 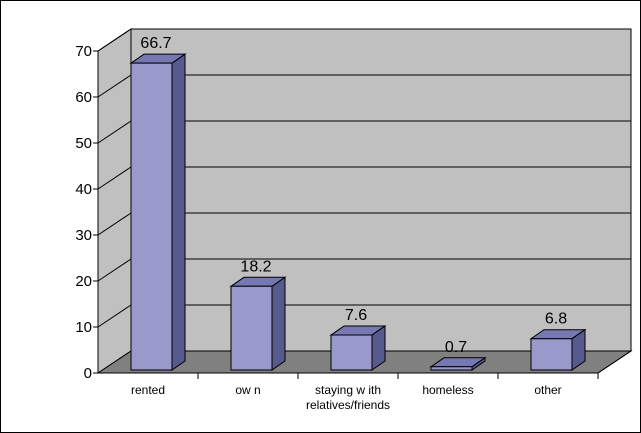 What do you see at coordinates (88, 373) in the screenshot?
I see `y-tick-label: 0` at bounding box center [88, 373].